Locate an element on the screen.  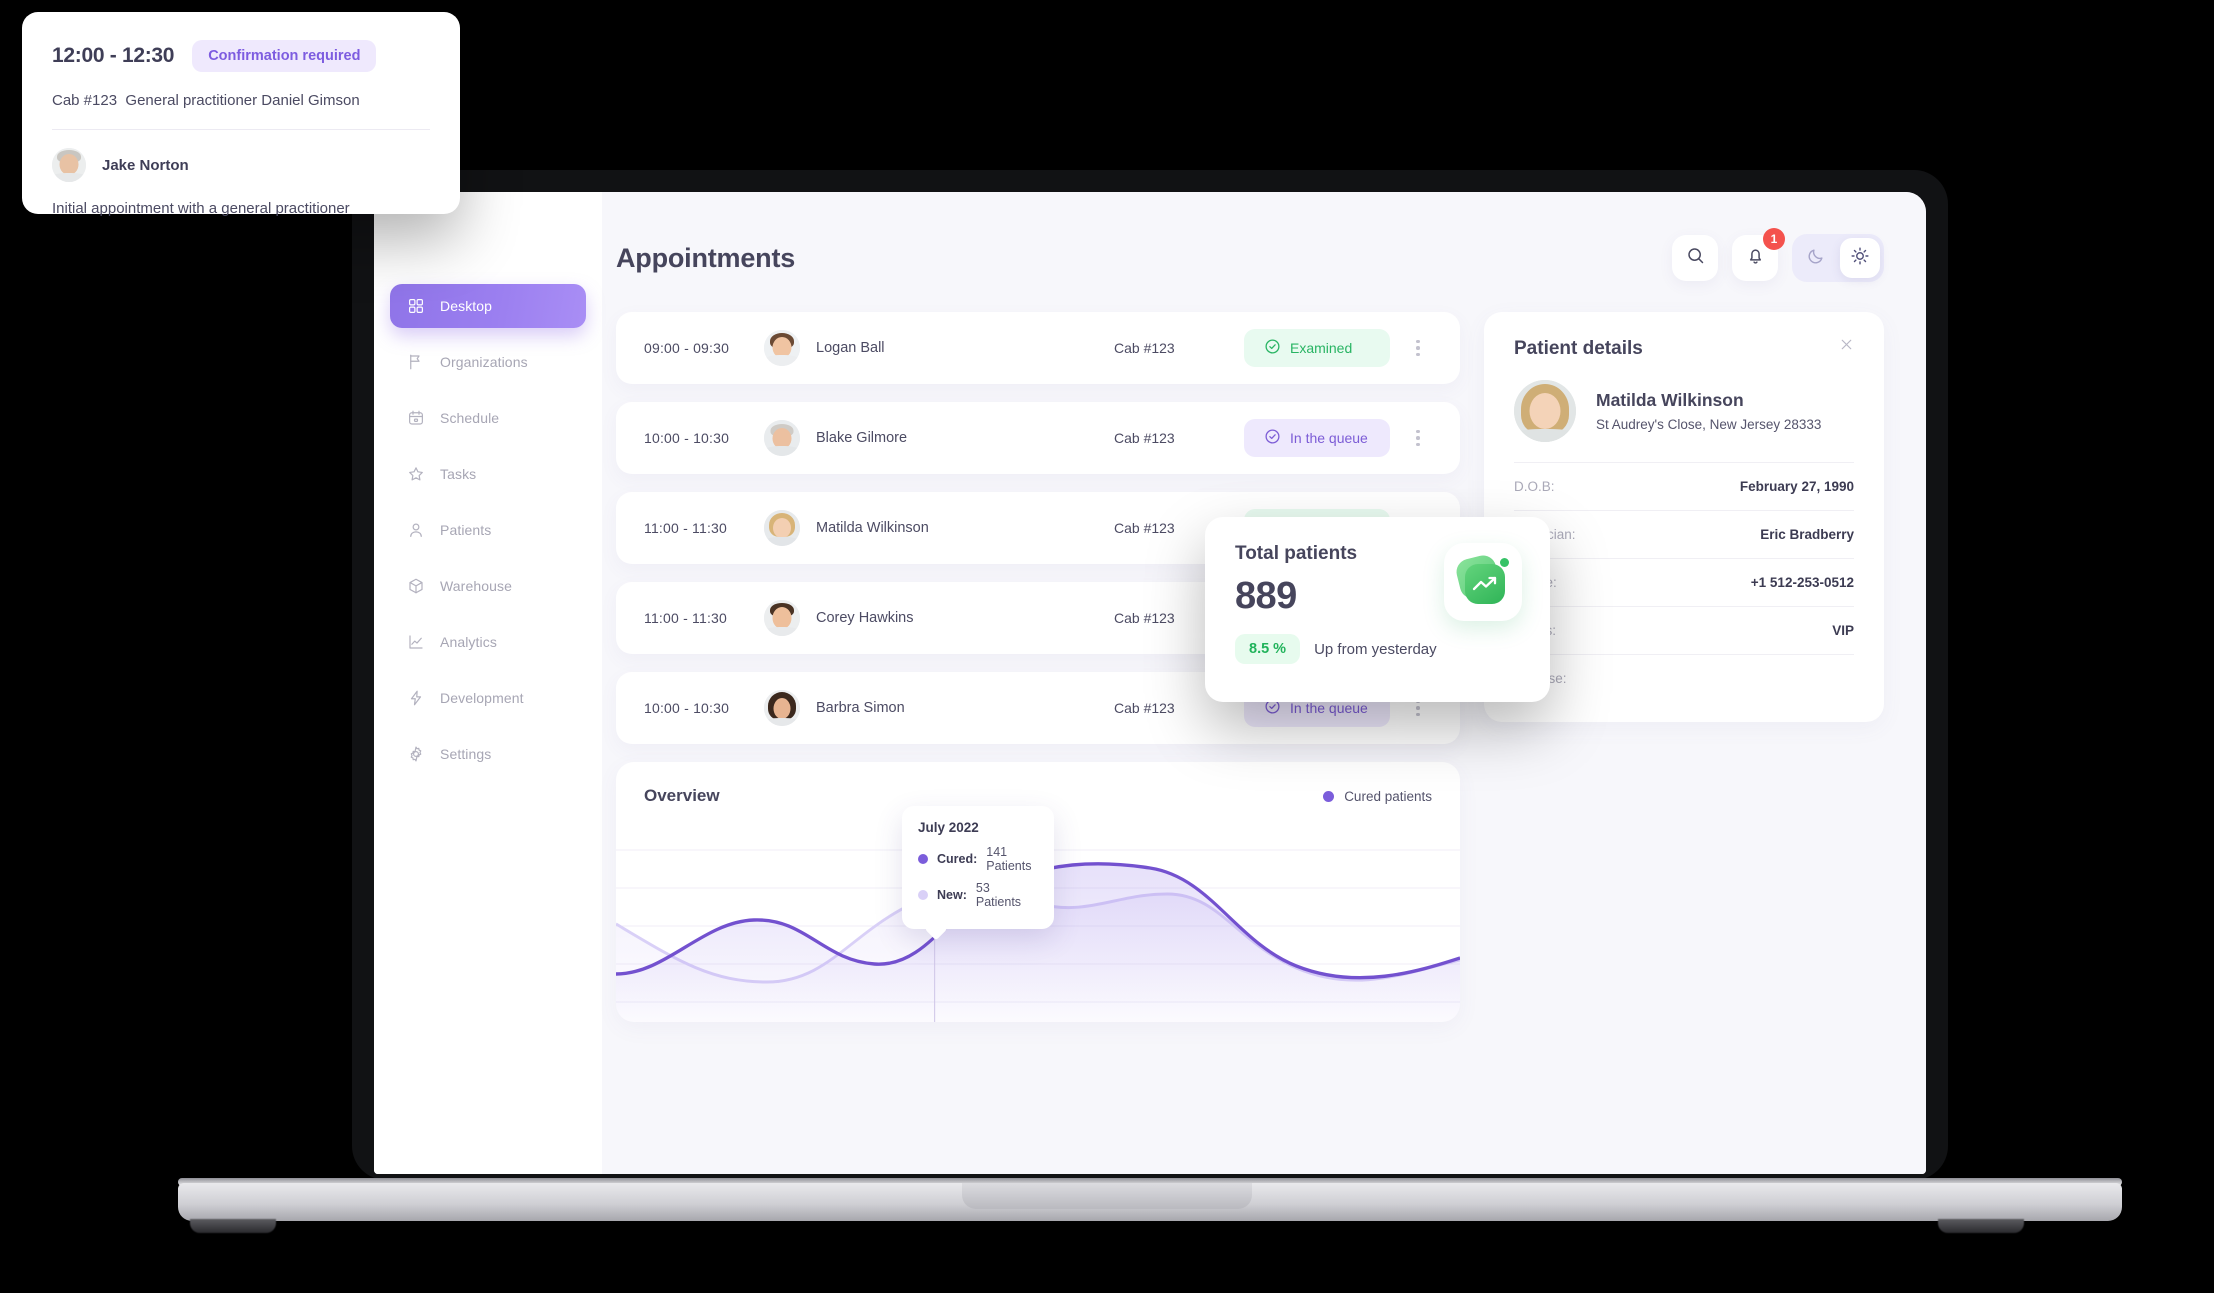
sidebar-item-label: Tasks is located at coordinates (458, 474).